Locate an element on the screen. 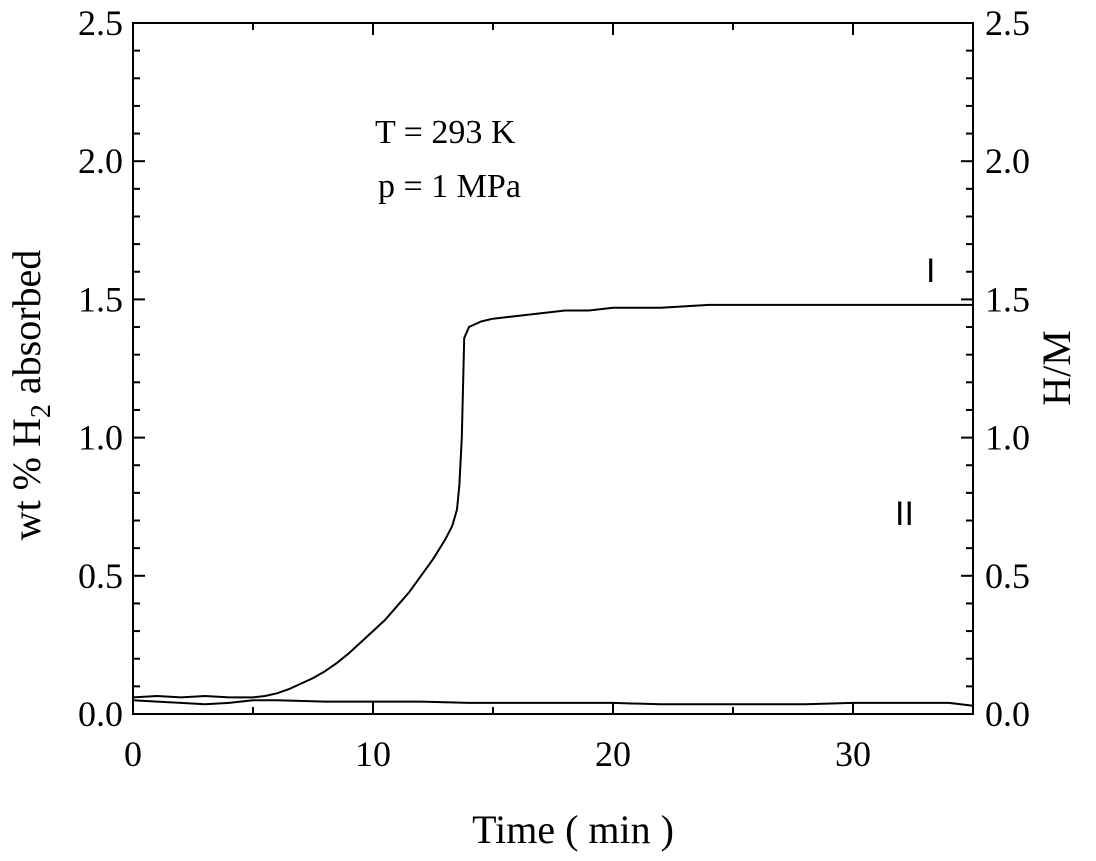 The height and width of the screenshot is (861, 1096). x-axis-title: Time ( min ) is located at coordinates (573, 829).